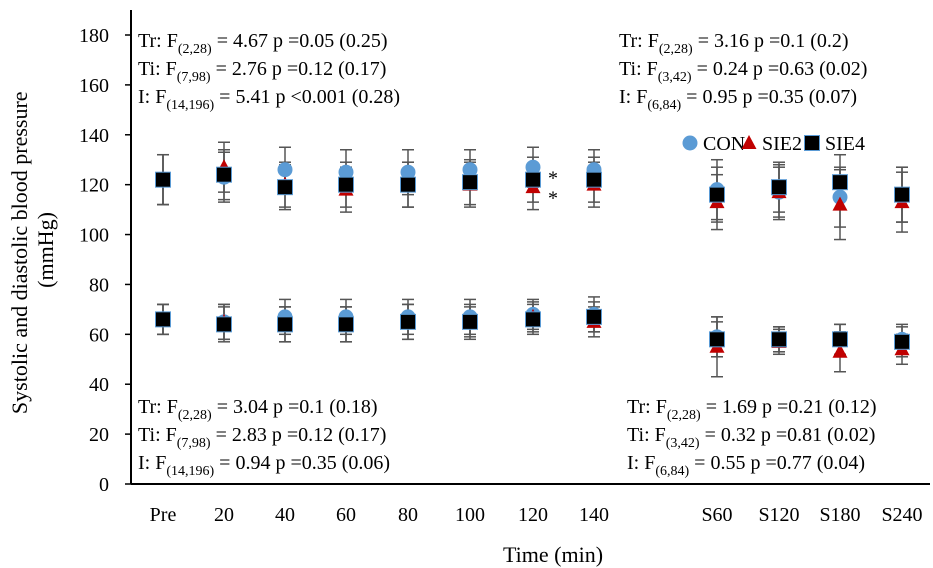 The image size is (933, 568). I want to click on stat-annotation-bottom-left: Tr: F(2,28) = 3.04 p =0.1 (0.18), so click(258, 409).